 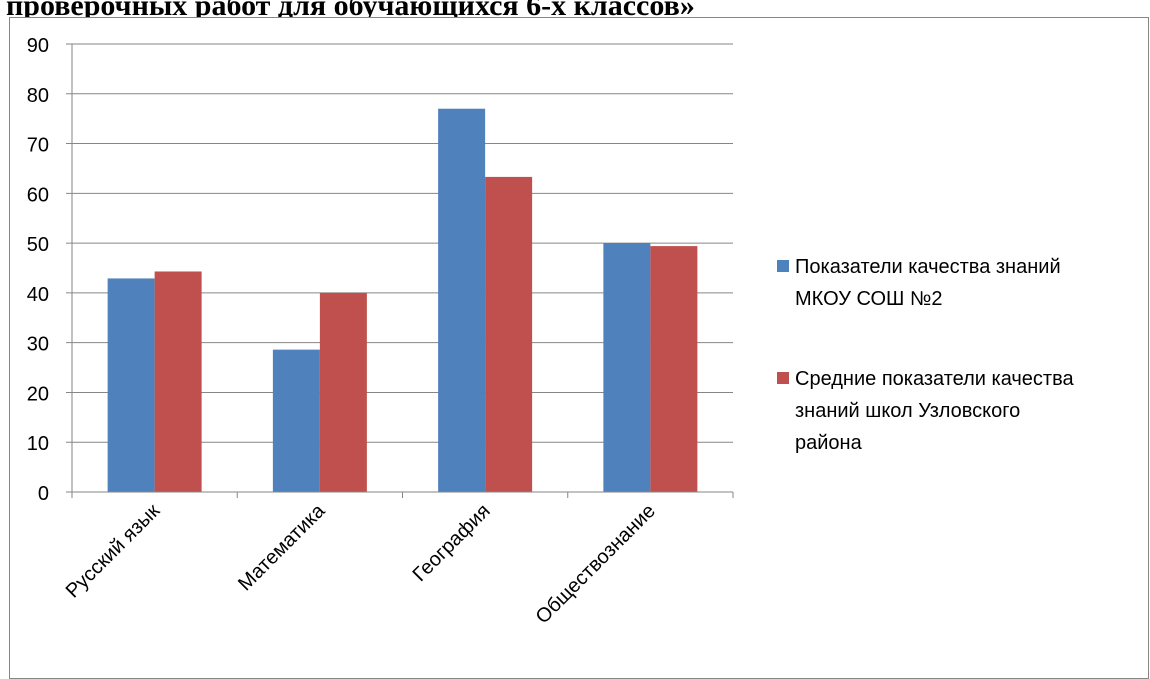 What do you see at coordinates (38, 394) in the screenshot?
I see `y-tick-label: 20` at bounding box center [38, 394].